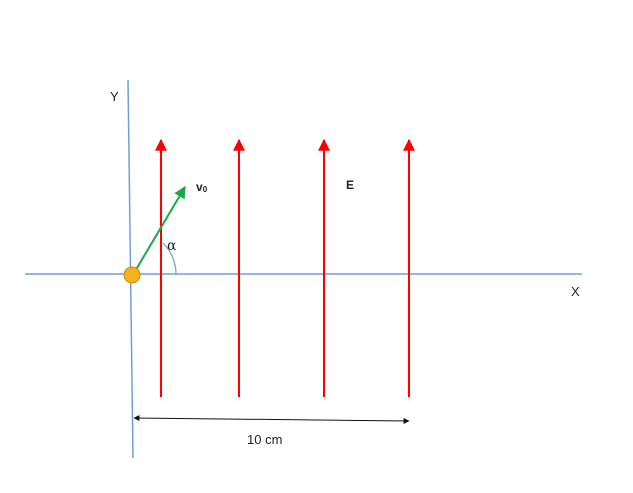  I want to click on dimension-label: 10 cm, so click(264, 439).